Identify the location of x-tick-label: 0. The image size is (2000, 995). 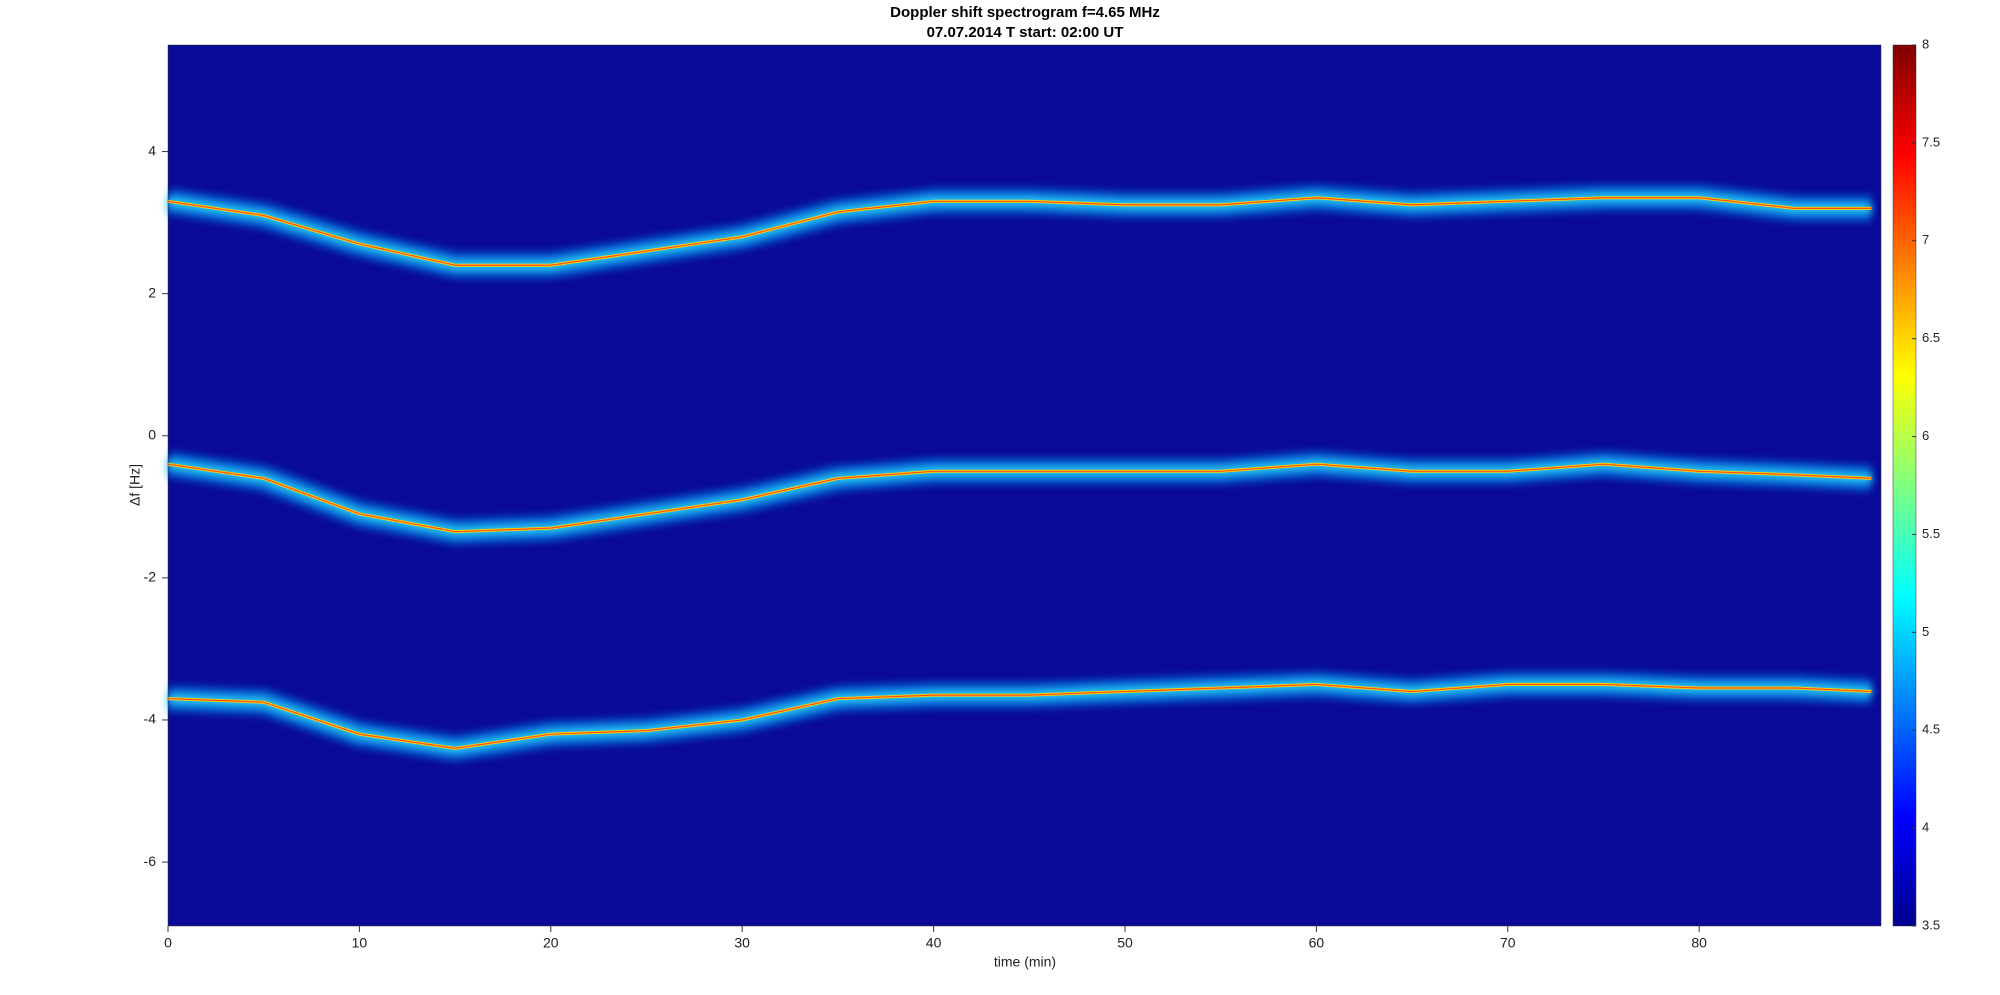
(168, 943).